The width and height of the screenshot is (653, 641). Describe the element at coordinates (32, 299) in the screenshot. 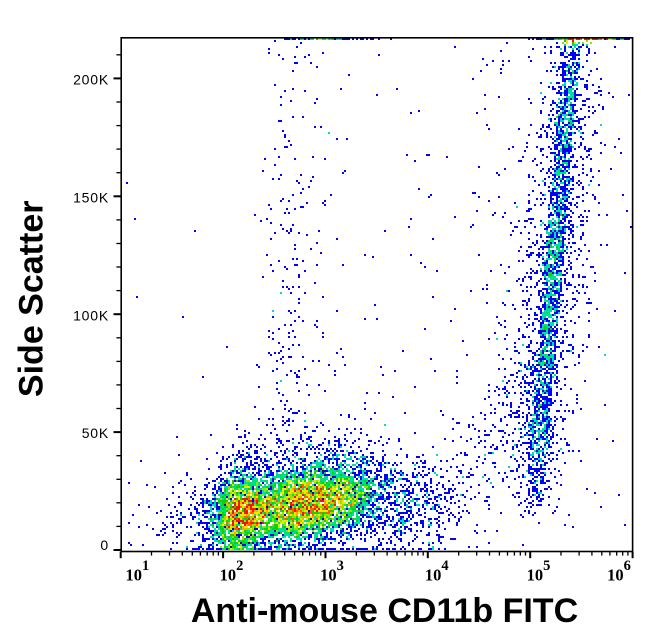

I see `svg-text: Side Scatter` at that location.